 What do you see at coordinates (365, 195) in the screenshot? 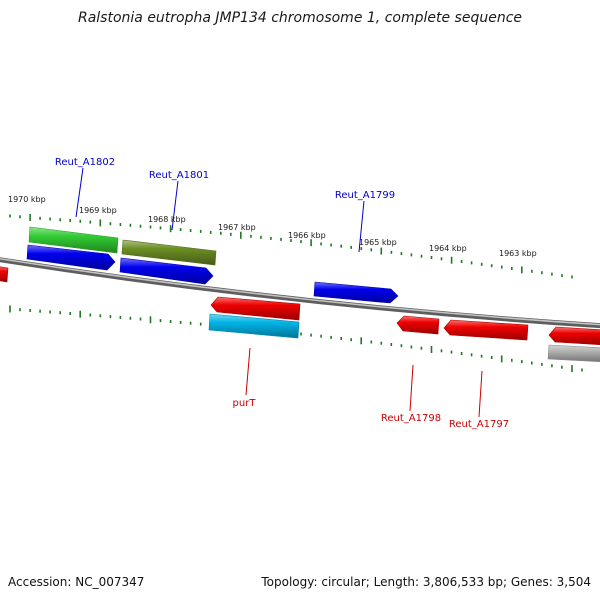
I see `gene-label-reut-a1799: Reut_A1799` at bounding box center [365, 195].